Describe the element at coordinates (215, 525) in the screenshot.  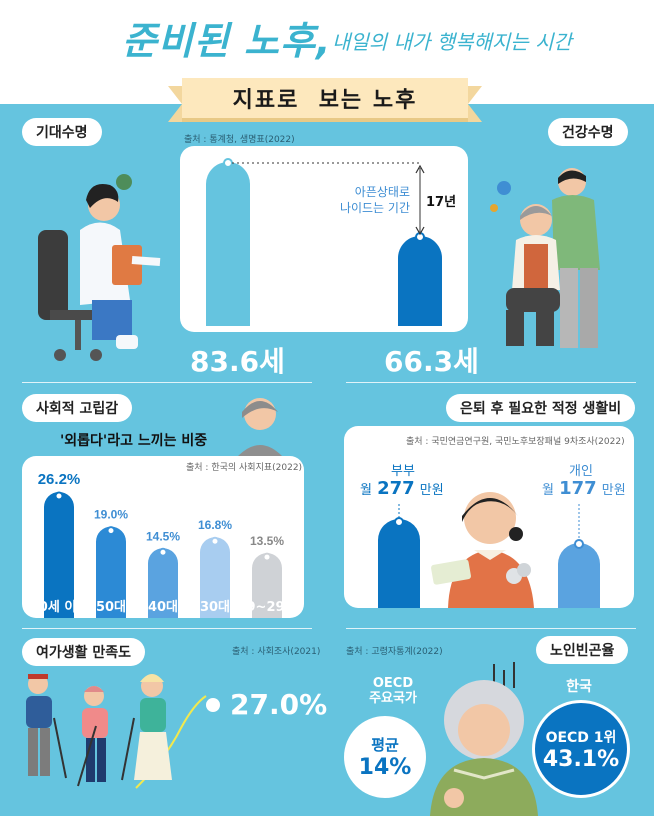
I see `data-label: 16.8%` at that location.